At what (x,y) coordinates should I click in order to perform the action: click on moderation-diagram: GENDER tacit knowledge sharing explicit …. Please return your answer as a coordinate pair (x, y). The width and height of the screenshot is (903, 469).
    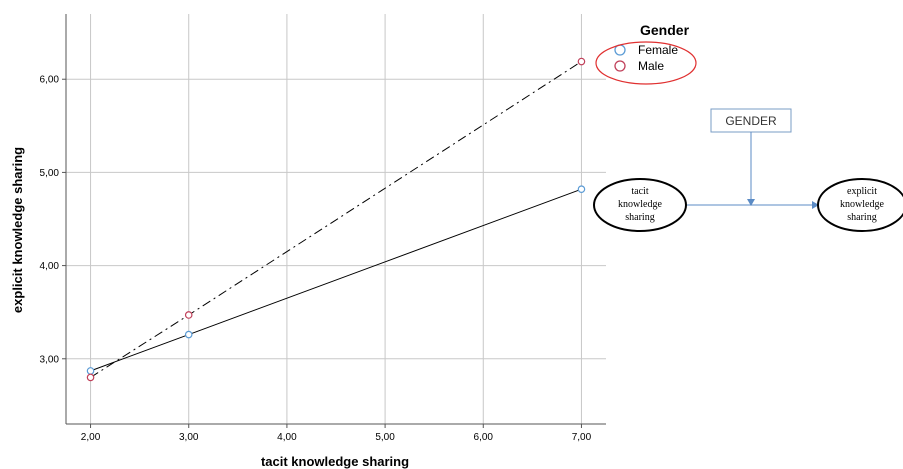
    Looking at the image, I should click on (748, 170).